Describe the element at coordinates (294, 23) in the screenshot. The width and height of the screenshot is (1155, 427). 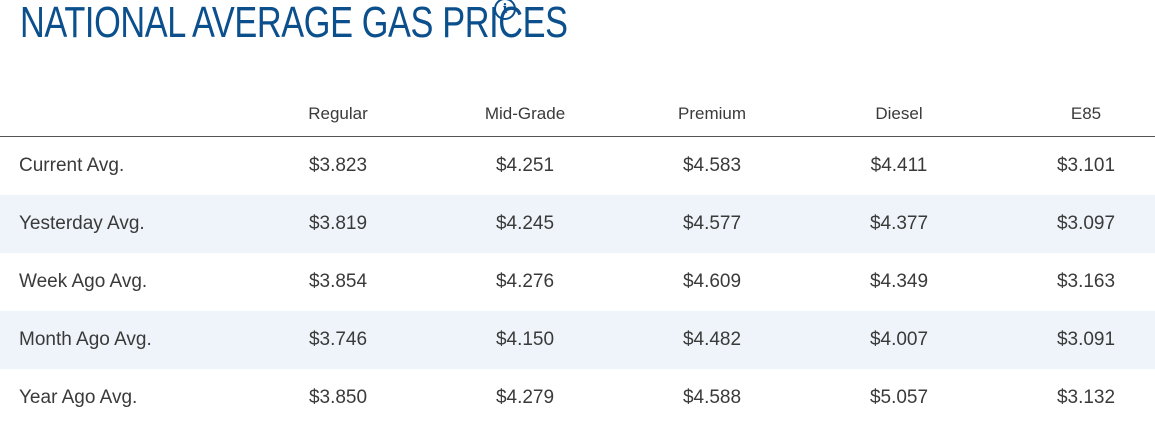
I see `page-title: NATIONAL AVERAGE GAS PRICES` at that location.